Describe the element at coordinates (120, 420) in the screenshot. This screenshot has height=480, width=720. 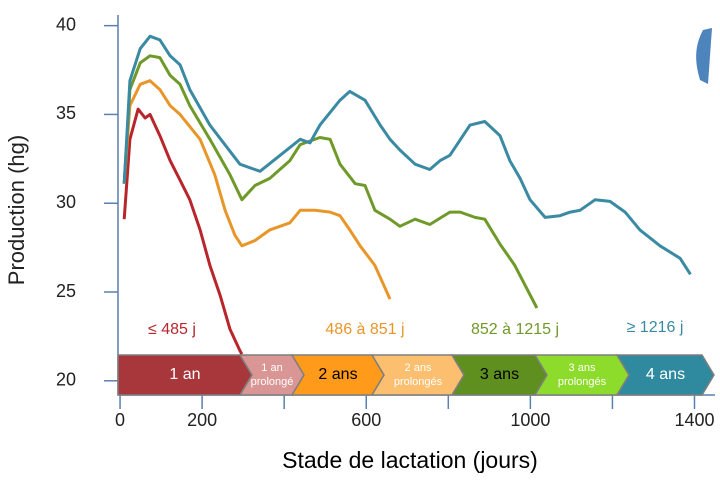
I see `x-tick-label: 0` at that location.